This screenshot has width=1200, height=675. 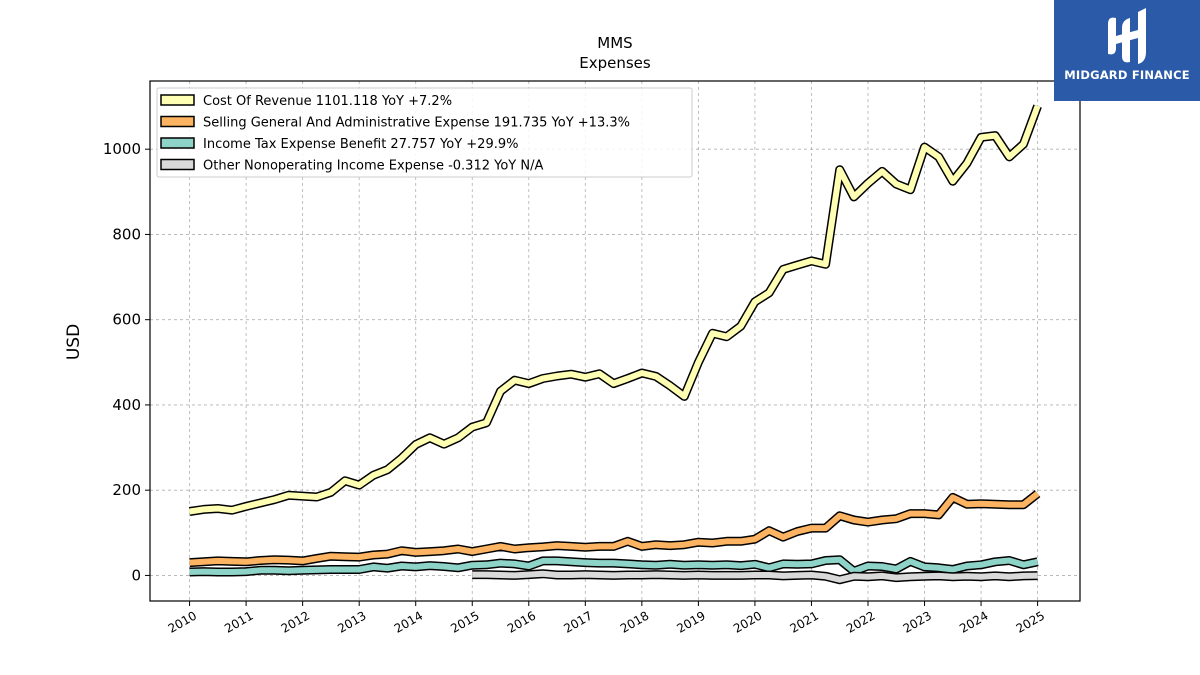 What do you see at coordinates (615, 63) in the screenshot?
I see `chart-subtitle: Expenses` at bounding box center [615, 63].